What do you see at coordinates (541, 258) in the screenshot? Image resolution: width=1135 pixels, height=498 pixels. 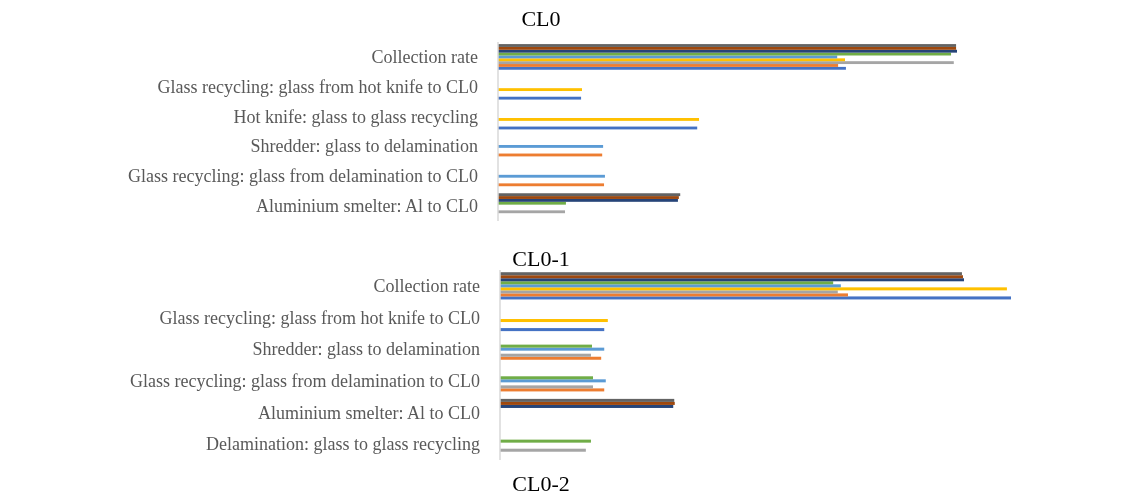 I see `chart-title: CL0-1` at bounding box center [541, 258].